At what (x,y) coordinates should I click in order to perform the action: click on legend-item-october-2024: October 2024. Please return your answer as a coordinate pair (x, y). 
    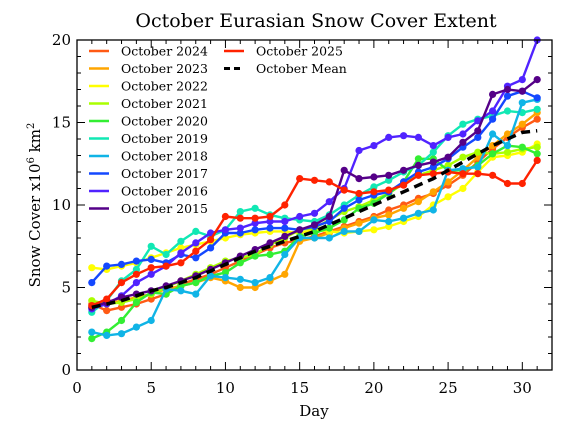
    Looking at the image, I should click on (148, 51).